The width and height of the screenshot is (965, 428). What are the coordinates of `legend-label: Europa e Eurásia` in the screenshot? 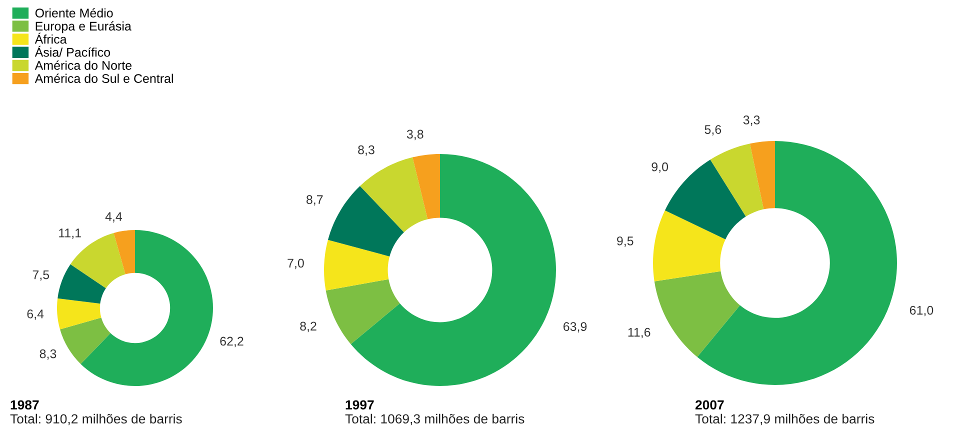 It's located at (84, 27).